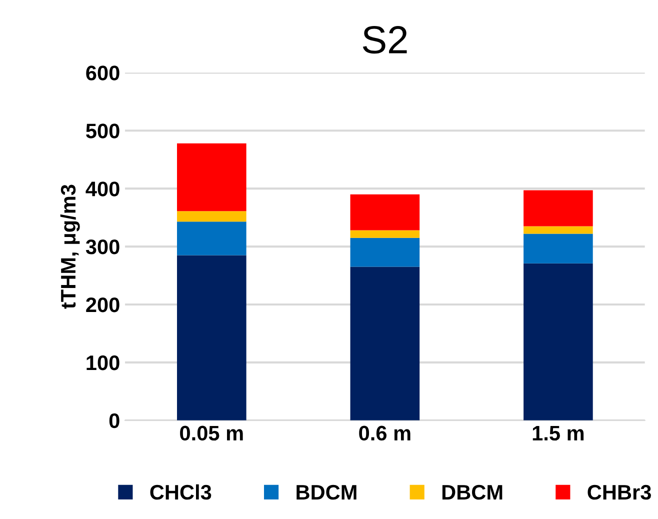 This screenshot has height=519, width=658. I want to click on y-tick-label: 500, so click(103, 131).